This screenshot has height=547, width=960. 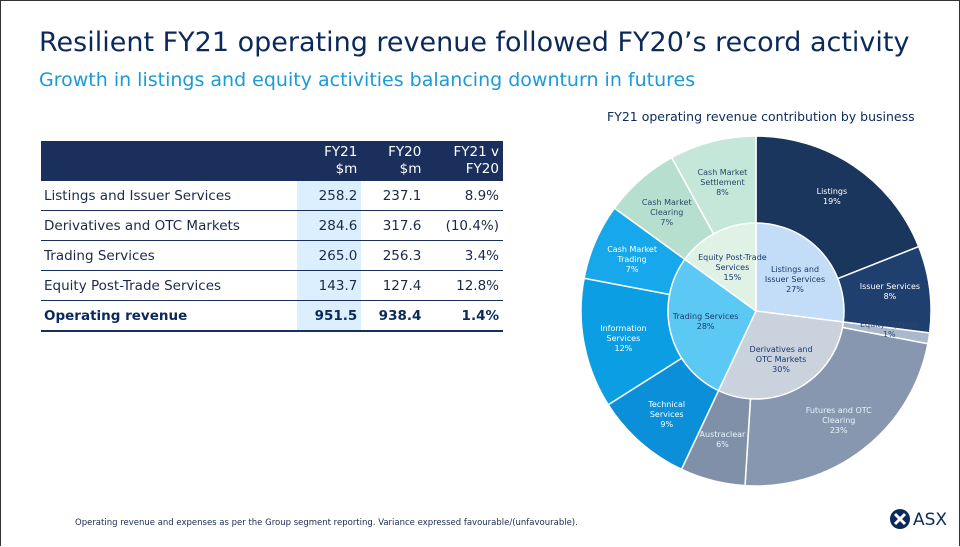 I want to click on inner-label: Trading Services 28%, so click(x=706, y=322).